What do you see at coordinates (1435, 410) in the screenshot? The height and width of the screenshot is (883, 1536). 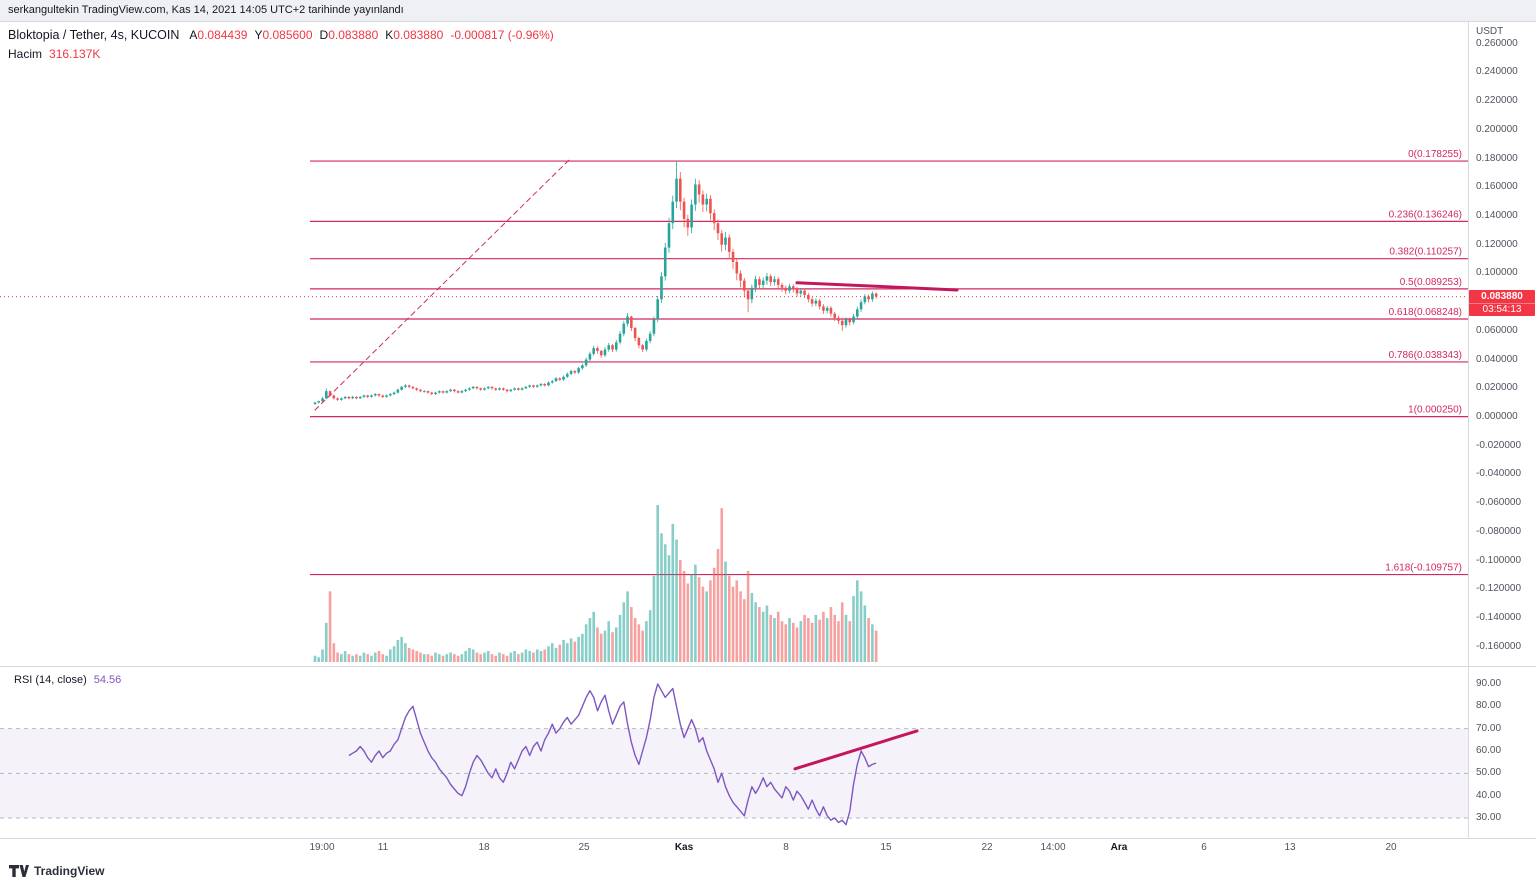 I see `fib-label: 1(0.000250)` at bounding box center [1435, 410].